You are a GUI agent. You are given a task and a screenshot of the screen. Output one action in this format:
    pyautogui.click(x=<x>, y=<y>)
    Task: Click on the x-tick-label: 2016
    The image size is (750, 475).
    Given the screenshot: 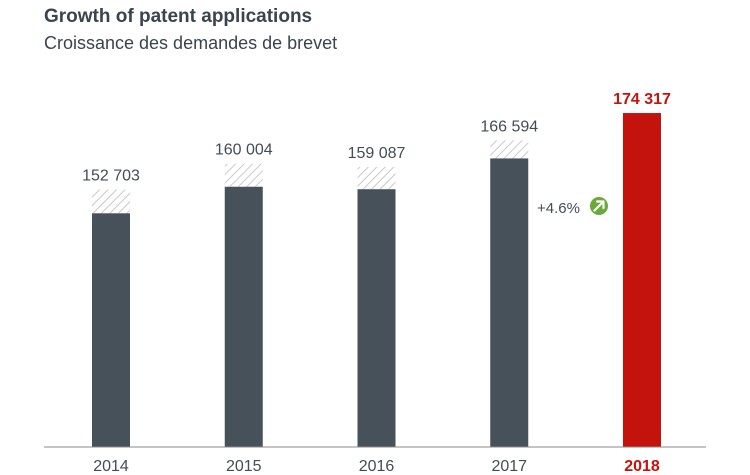 What is the action you would take?
    pyautogui.click(x=377, y=466)
    